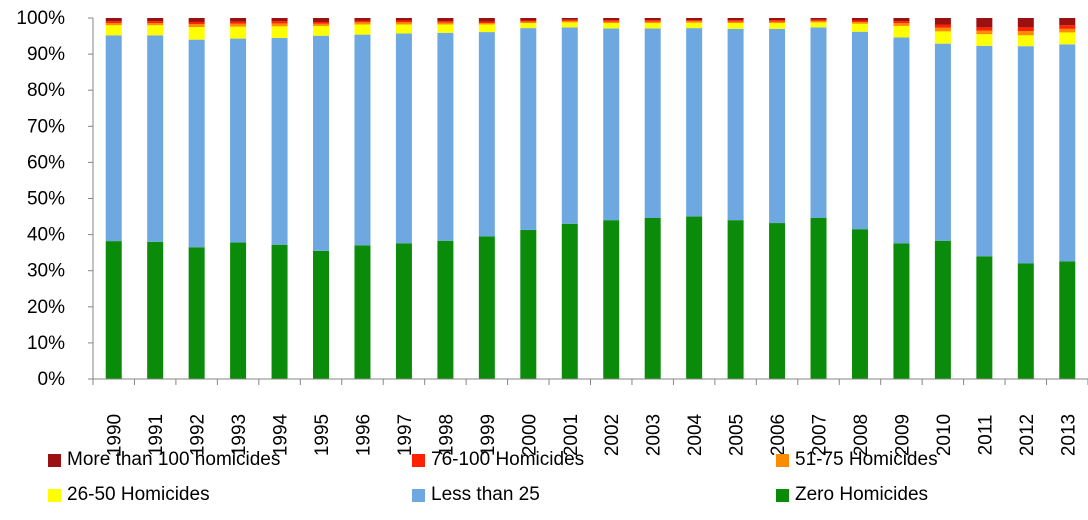 Image resolution: width=1088 pixels, height=520 pixels. What do you see at coordinates (695, 434) in the screenshot?
I see `x-tick-label: 2004` at bounding box center [695, 434].